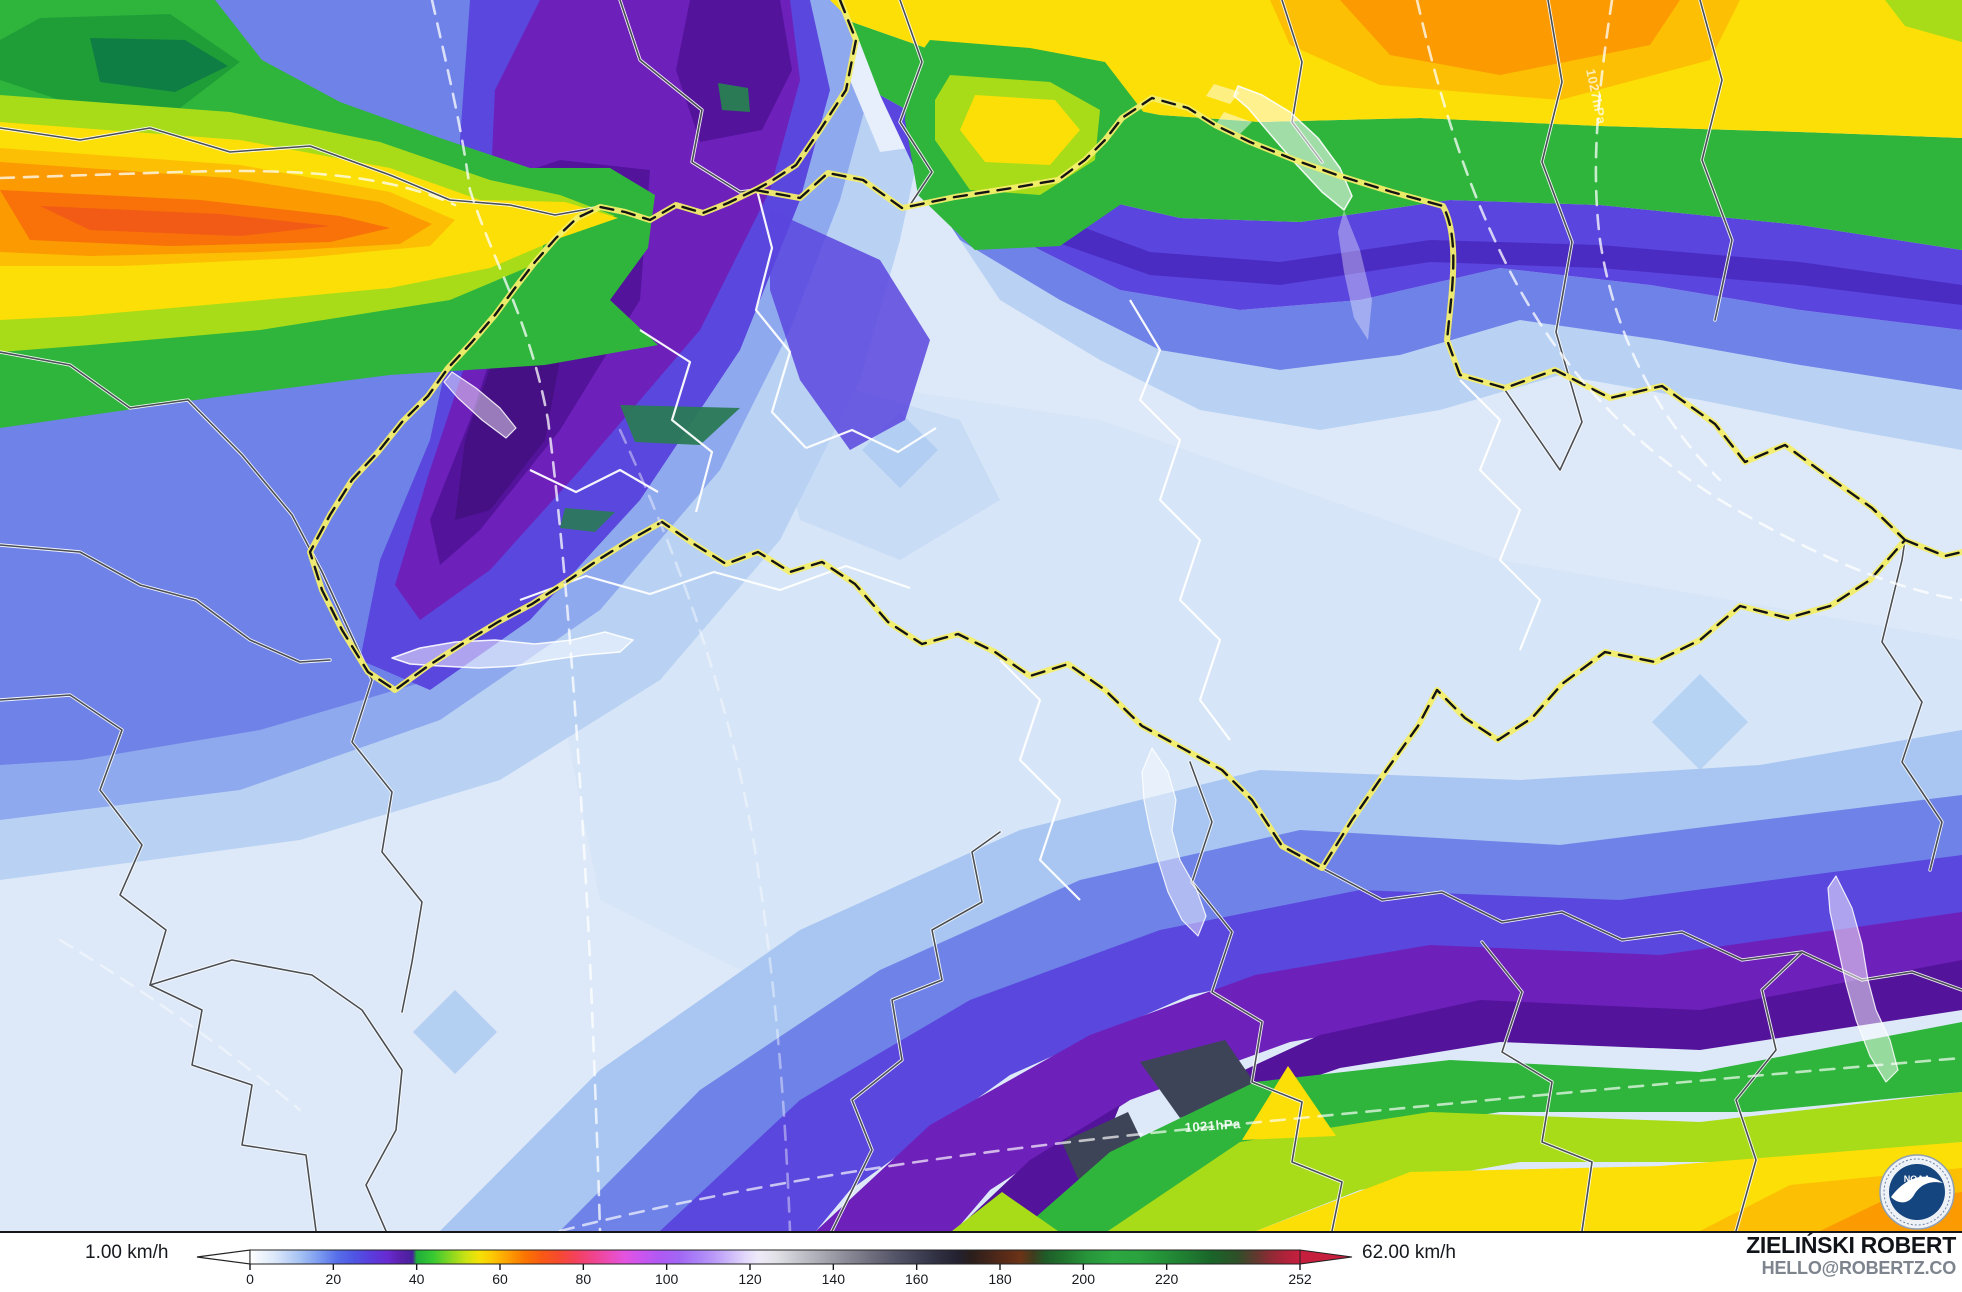  Describe the element at coordinates (500, 1279) in the screenshot. I see `tick-label: 60` at that location.